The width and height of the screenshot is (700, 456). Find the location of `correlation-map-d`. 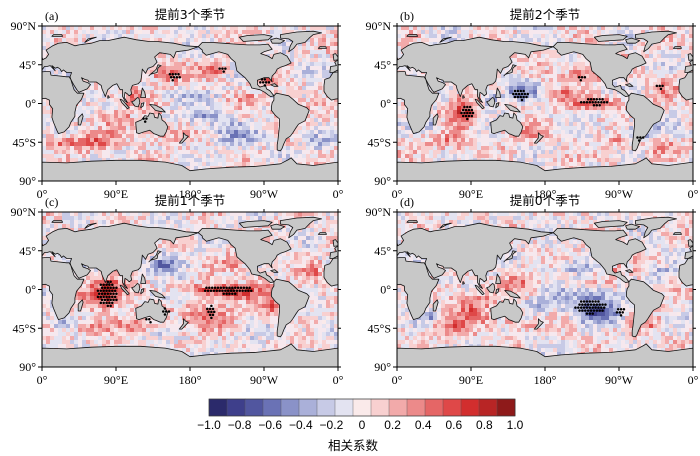

correlation-map-d is located at coordinates (545, 289).